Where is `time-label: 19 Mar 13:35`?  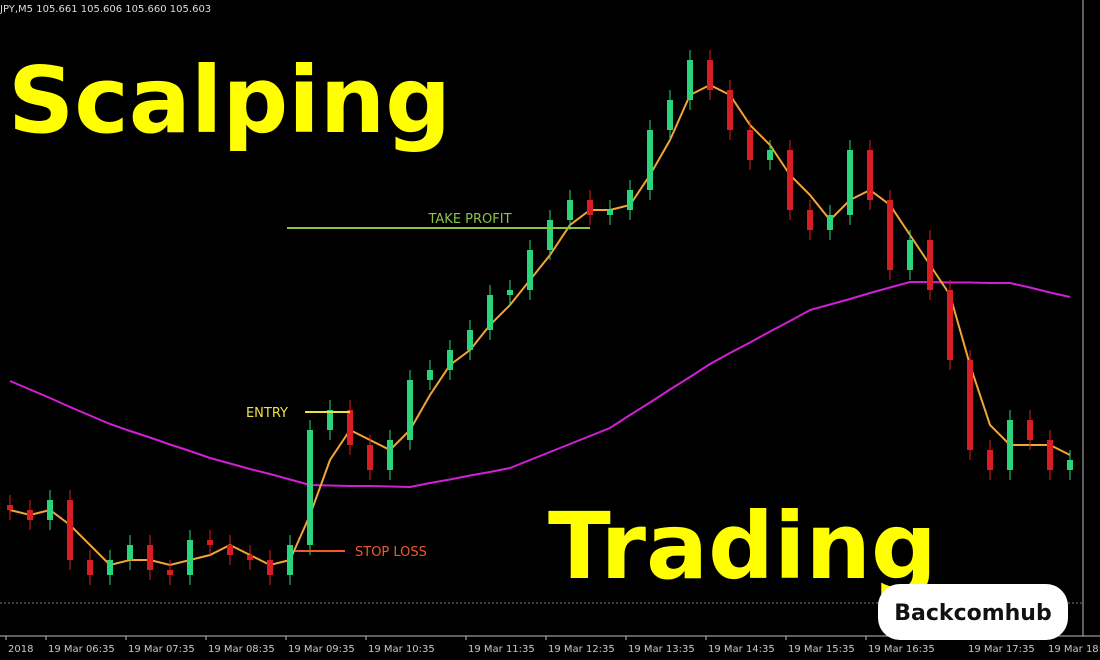 time-label: 19 Mar 13:35 is located at coordinates (661, 649).